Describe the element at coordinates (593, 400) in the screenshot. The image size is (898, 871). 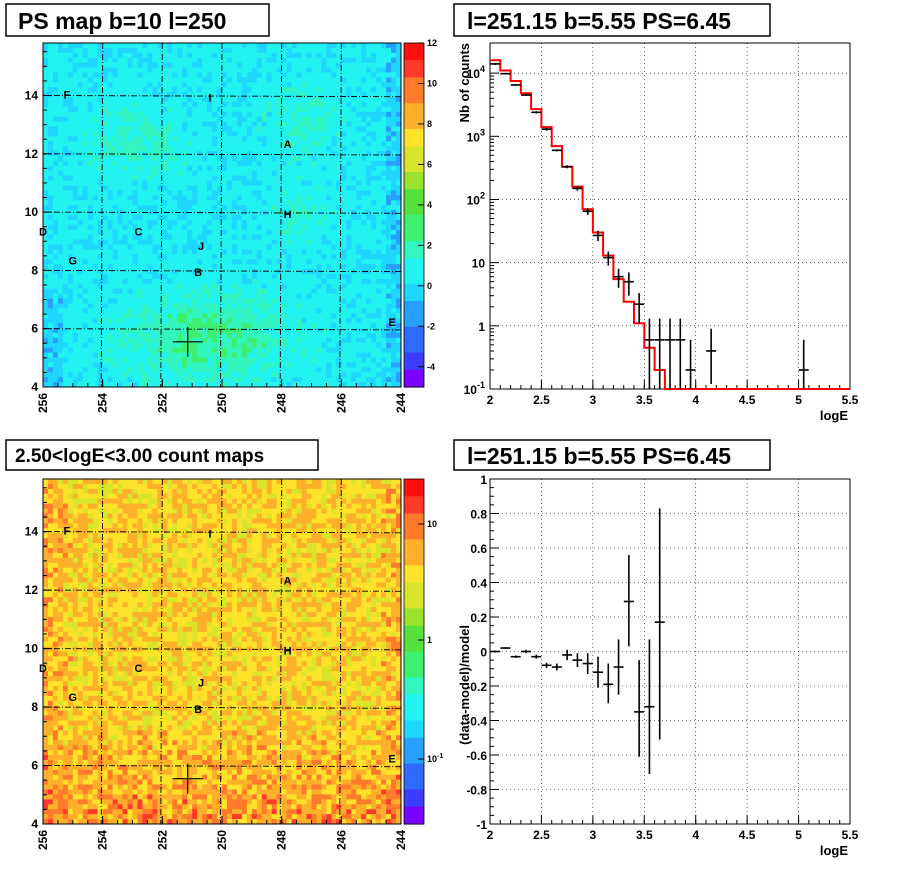
I see `x-tick-label: 3` at that location.